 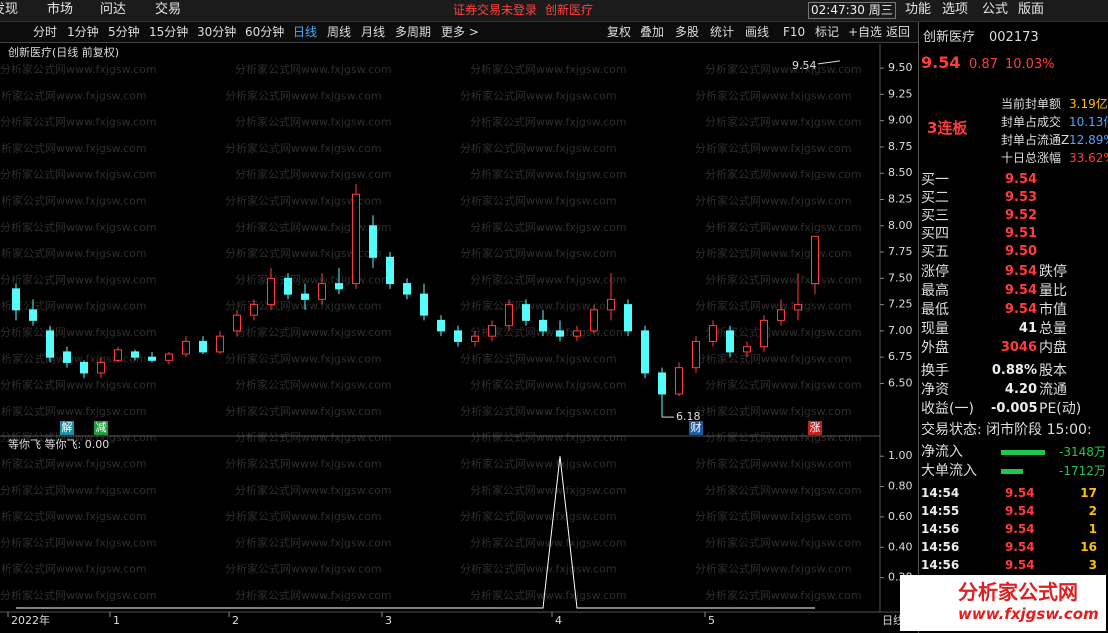 What do you see at coordinates (827, 32) in the screenshot?
I see `tool-button: 标记` at bounding box center [827, 32].